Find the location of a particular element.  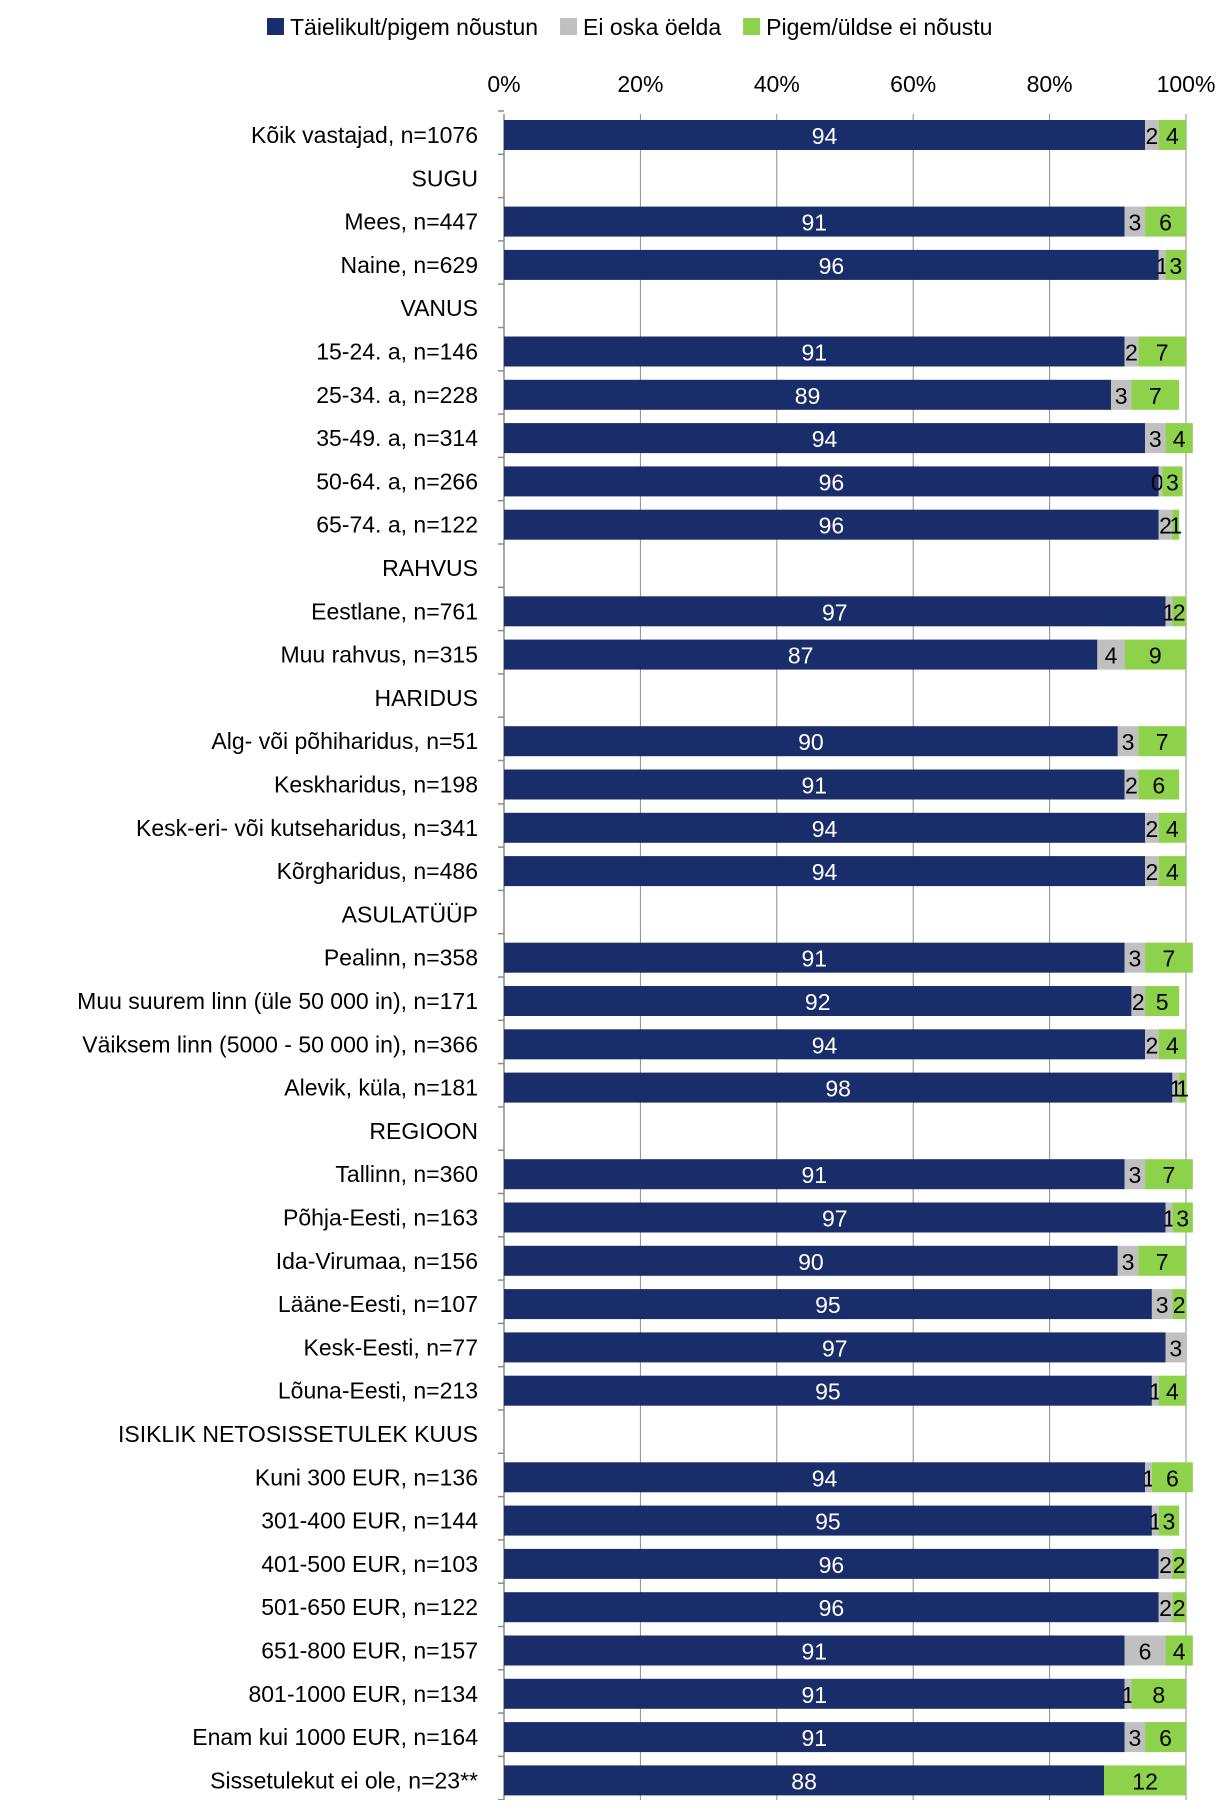

category-label: Sissetulekut ei ole, n=23** is located at coordinates (344, 1780).